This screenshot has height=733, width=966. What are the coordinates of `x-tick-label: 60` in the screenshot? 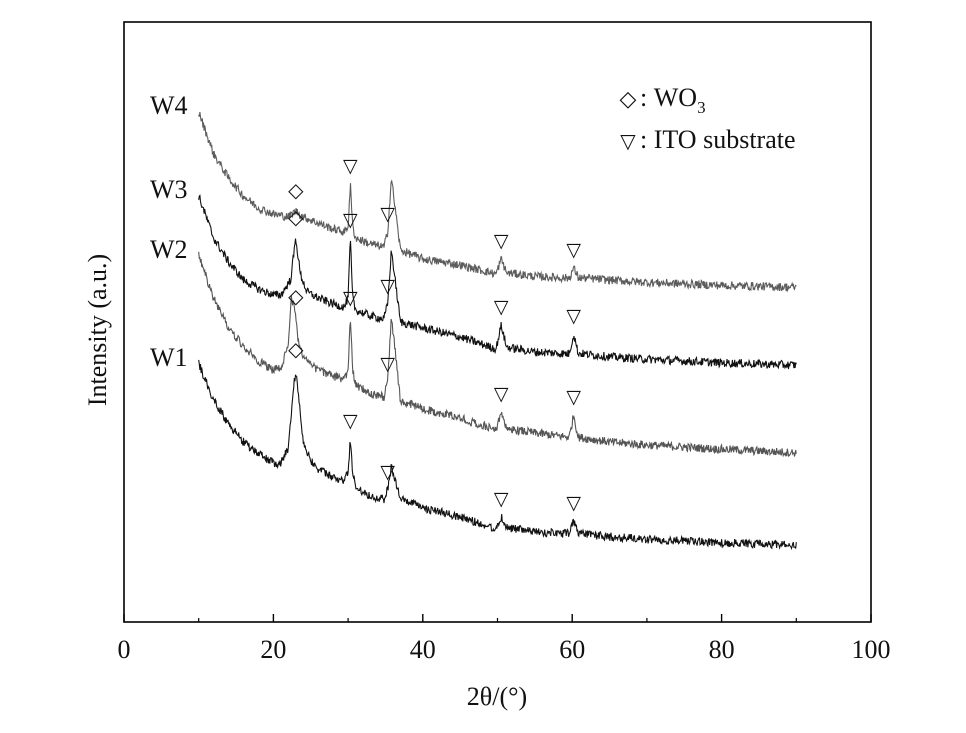 It's located at (572, 649).